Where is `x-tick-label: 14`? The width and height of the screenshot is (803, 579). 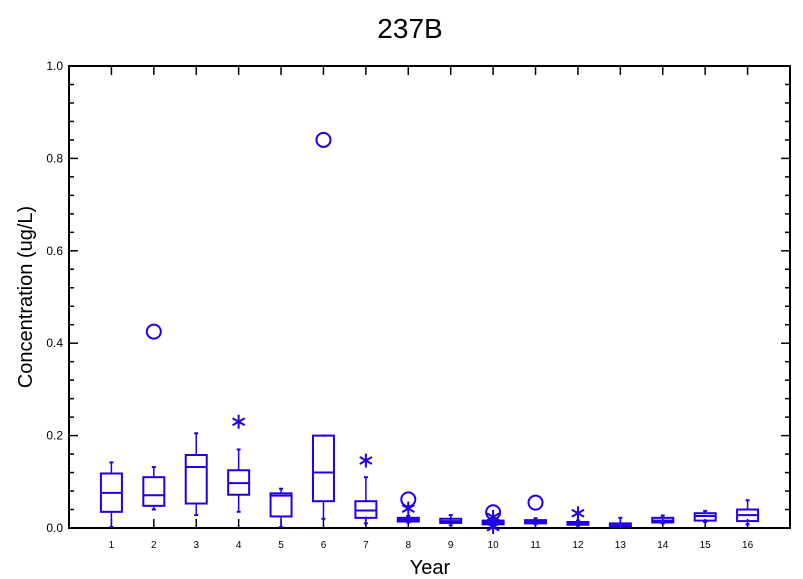
x-tick-label: 14 is located at coordinates (663, 545).